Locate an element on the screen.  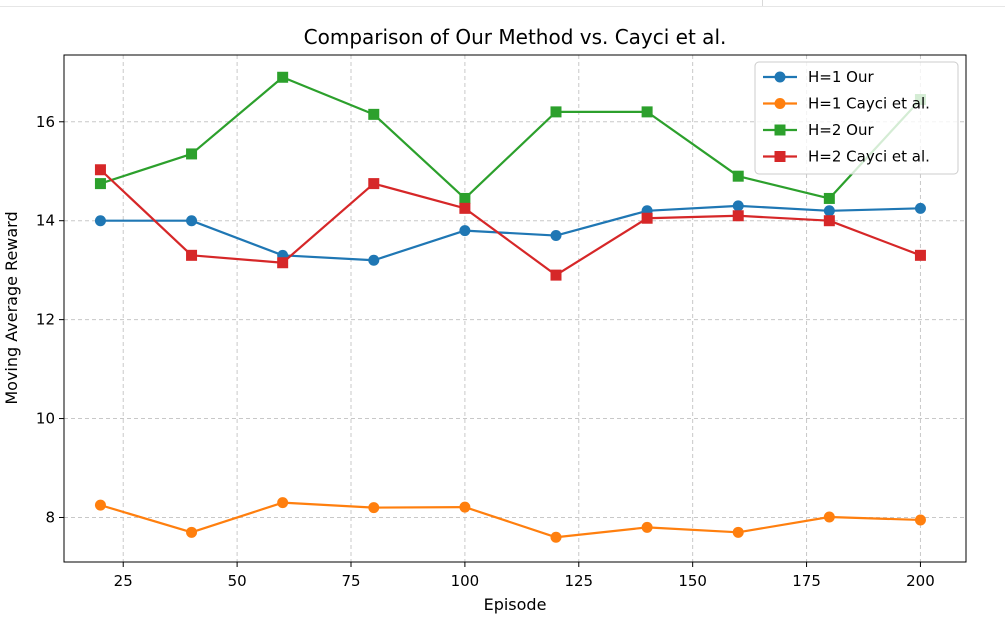
x-axis-label: Episode is located at coordinates (515, 604).